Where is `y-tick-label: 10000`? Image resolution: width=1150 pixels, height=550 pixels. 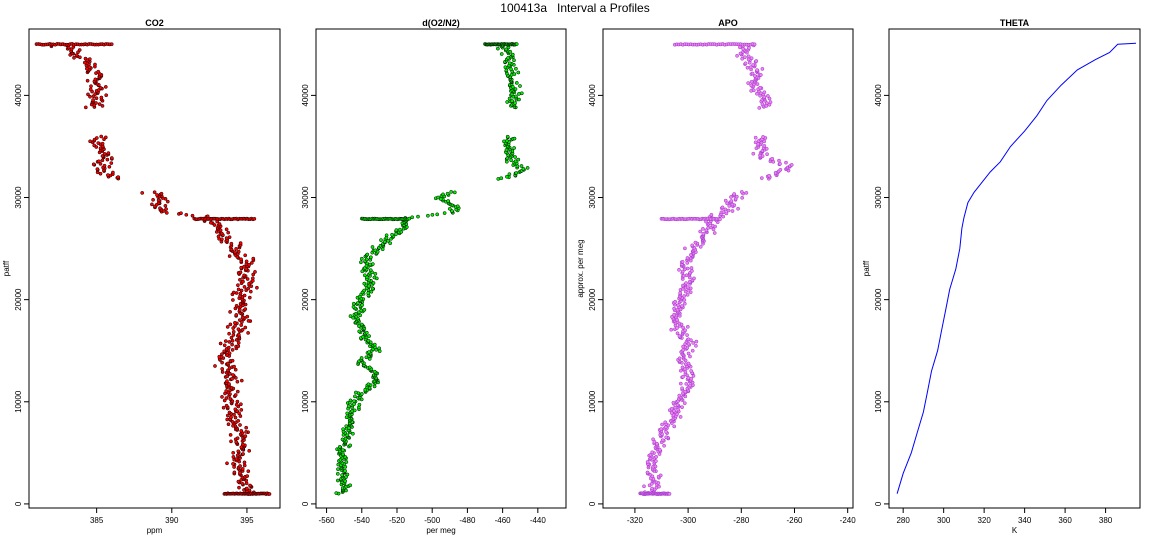
y-tick-label: 10000 is located at coordinates (305, 401).